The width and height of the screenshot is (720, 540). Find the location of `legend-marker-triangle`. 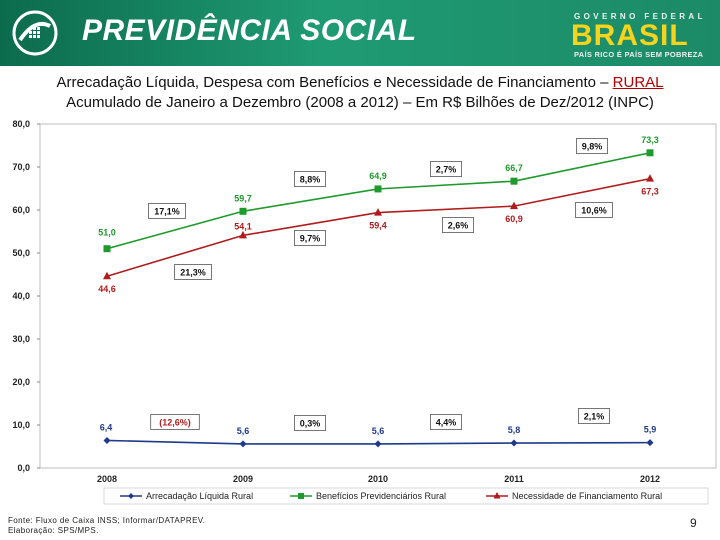

legend-marker-triangle is located at coordinates (497, 495).